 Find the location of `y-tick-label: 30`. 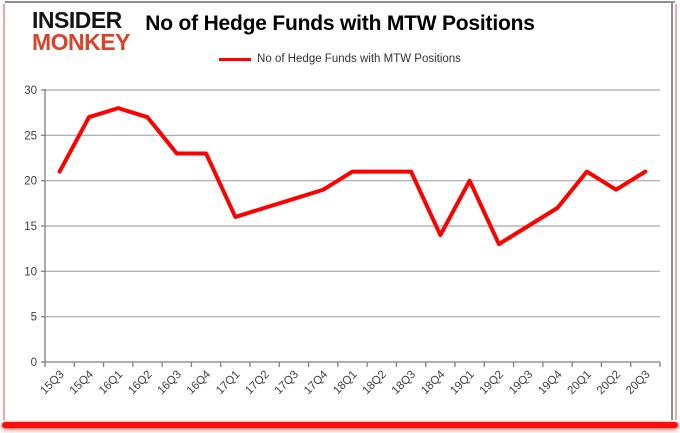

y-tick-label: 30 is located at coordinates (30, 91).